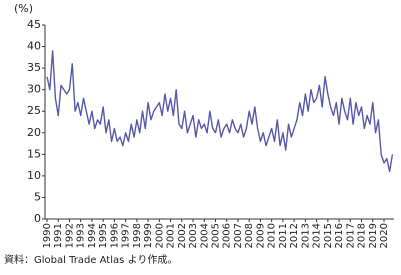 The image size is (401, 275). What do you see at coordinates (34, 110) in the screenshot?
I see `y-tick-label: 25` at bounding box center [34, 110].